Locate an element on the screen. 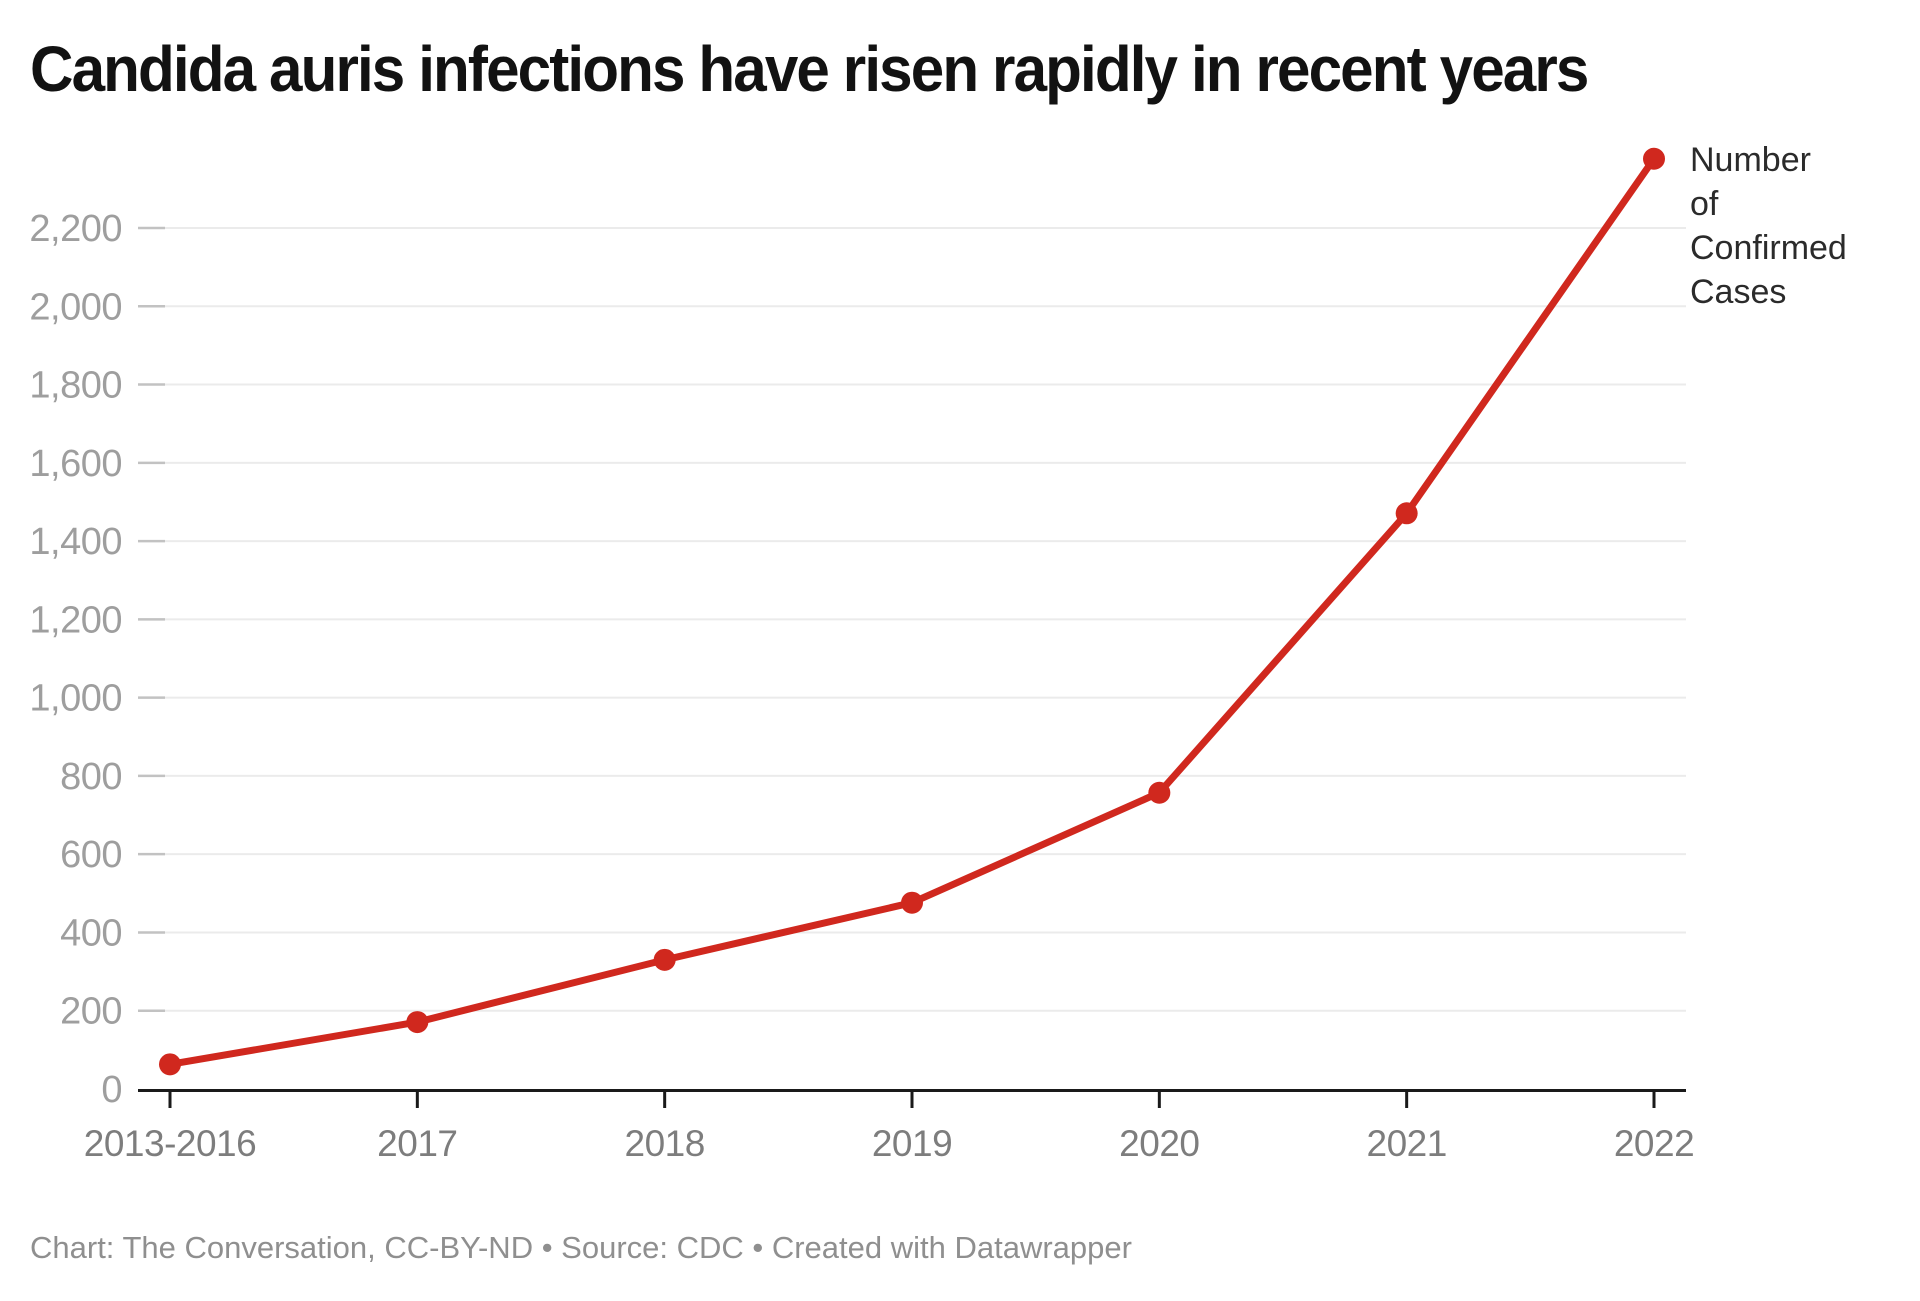  y-tick-label: 600 is located at coordinates (91, 855).